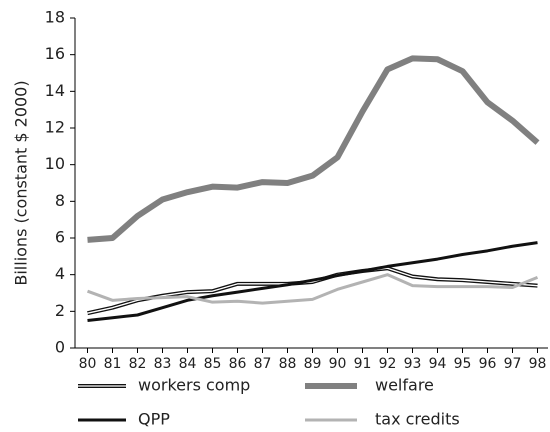  Describe the element at coordinates (213, 364) in the screenshot. I see `x-tick-label: 85` at that location.